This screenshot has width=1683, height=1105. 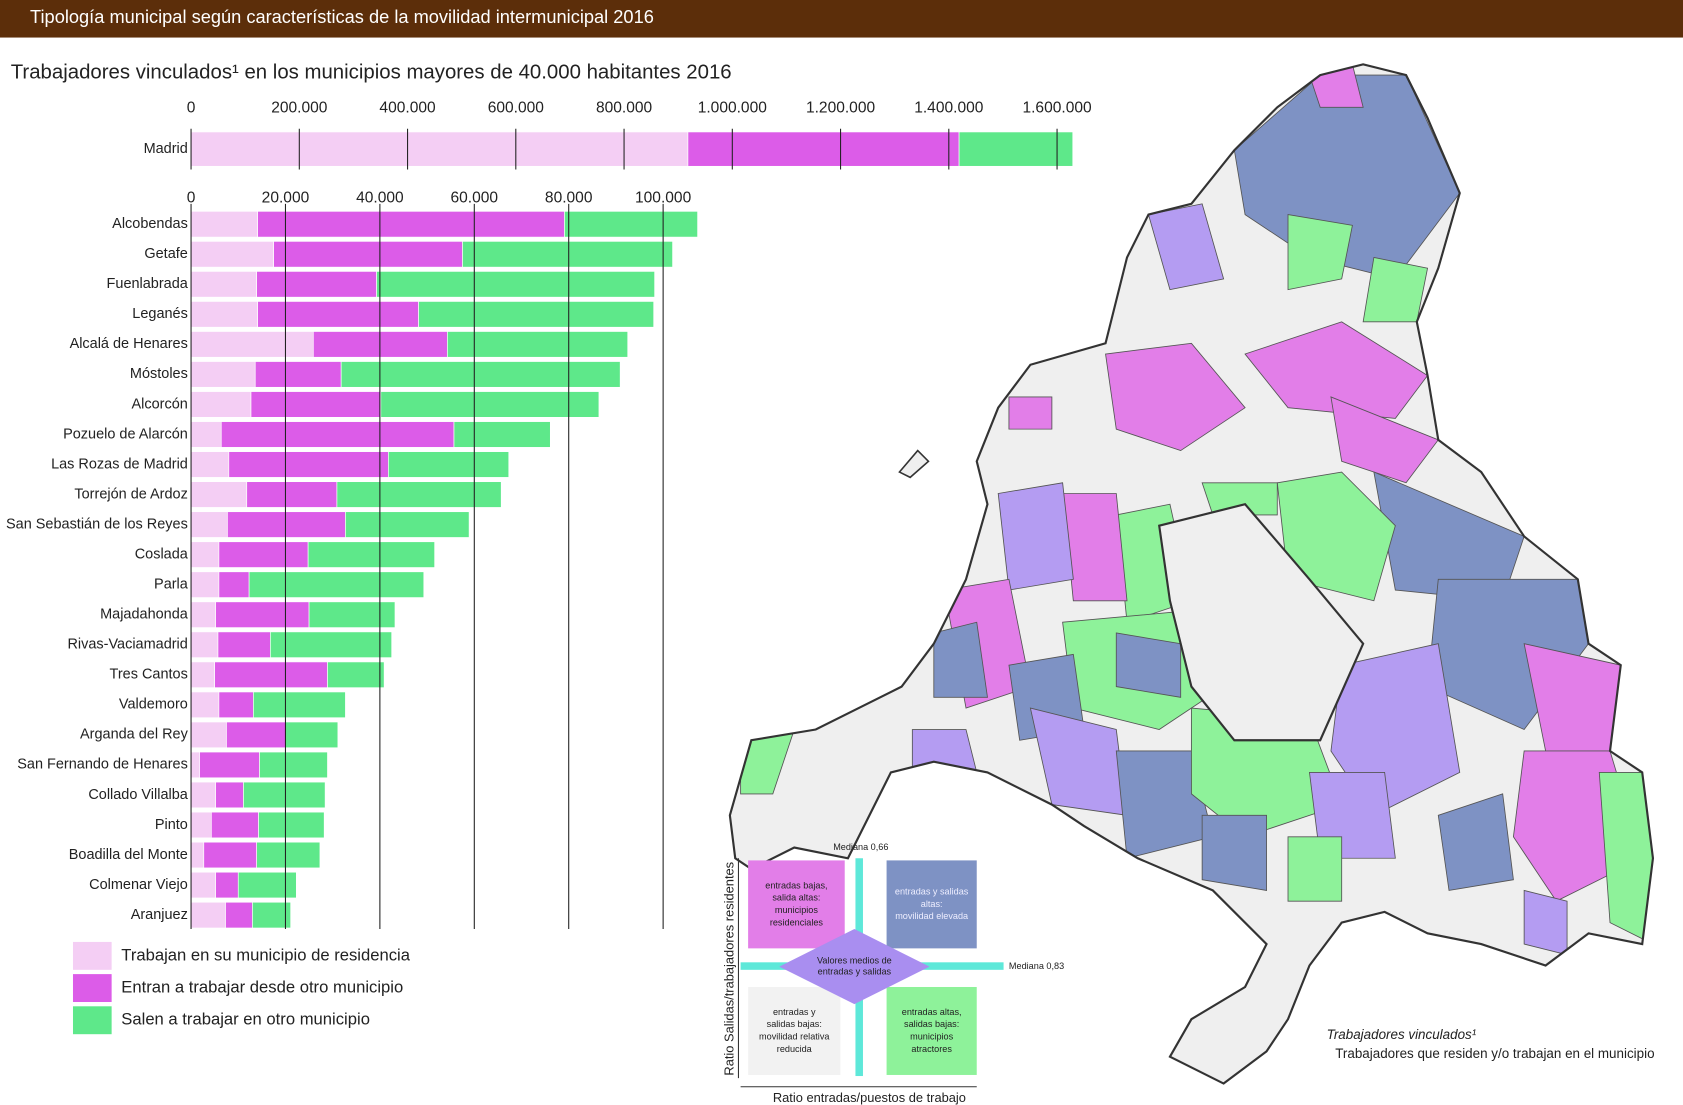 What do you see at coordinates (860, 847) in the screenshot?
I see `median-label: Mediana 0,66` at bounding box center [860, 847].